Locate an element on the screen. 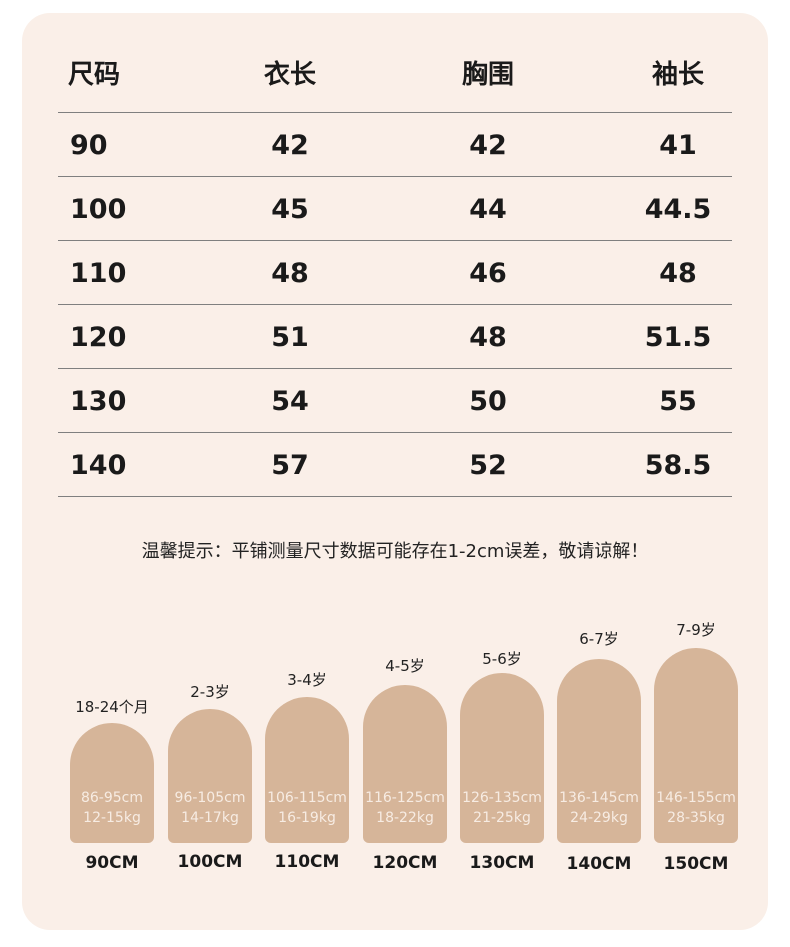  kid-figure: 3-4岁 106-115cm 16-19kg 110CM is located at coordinates (307, 442).